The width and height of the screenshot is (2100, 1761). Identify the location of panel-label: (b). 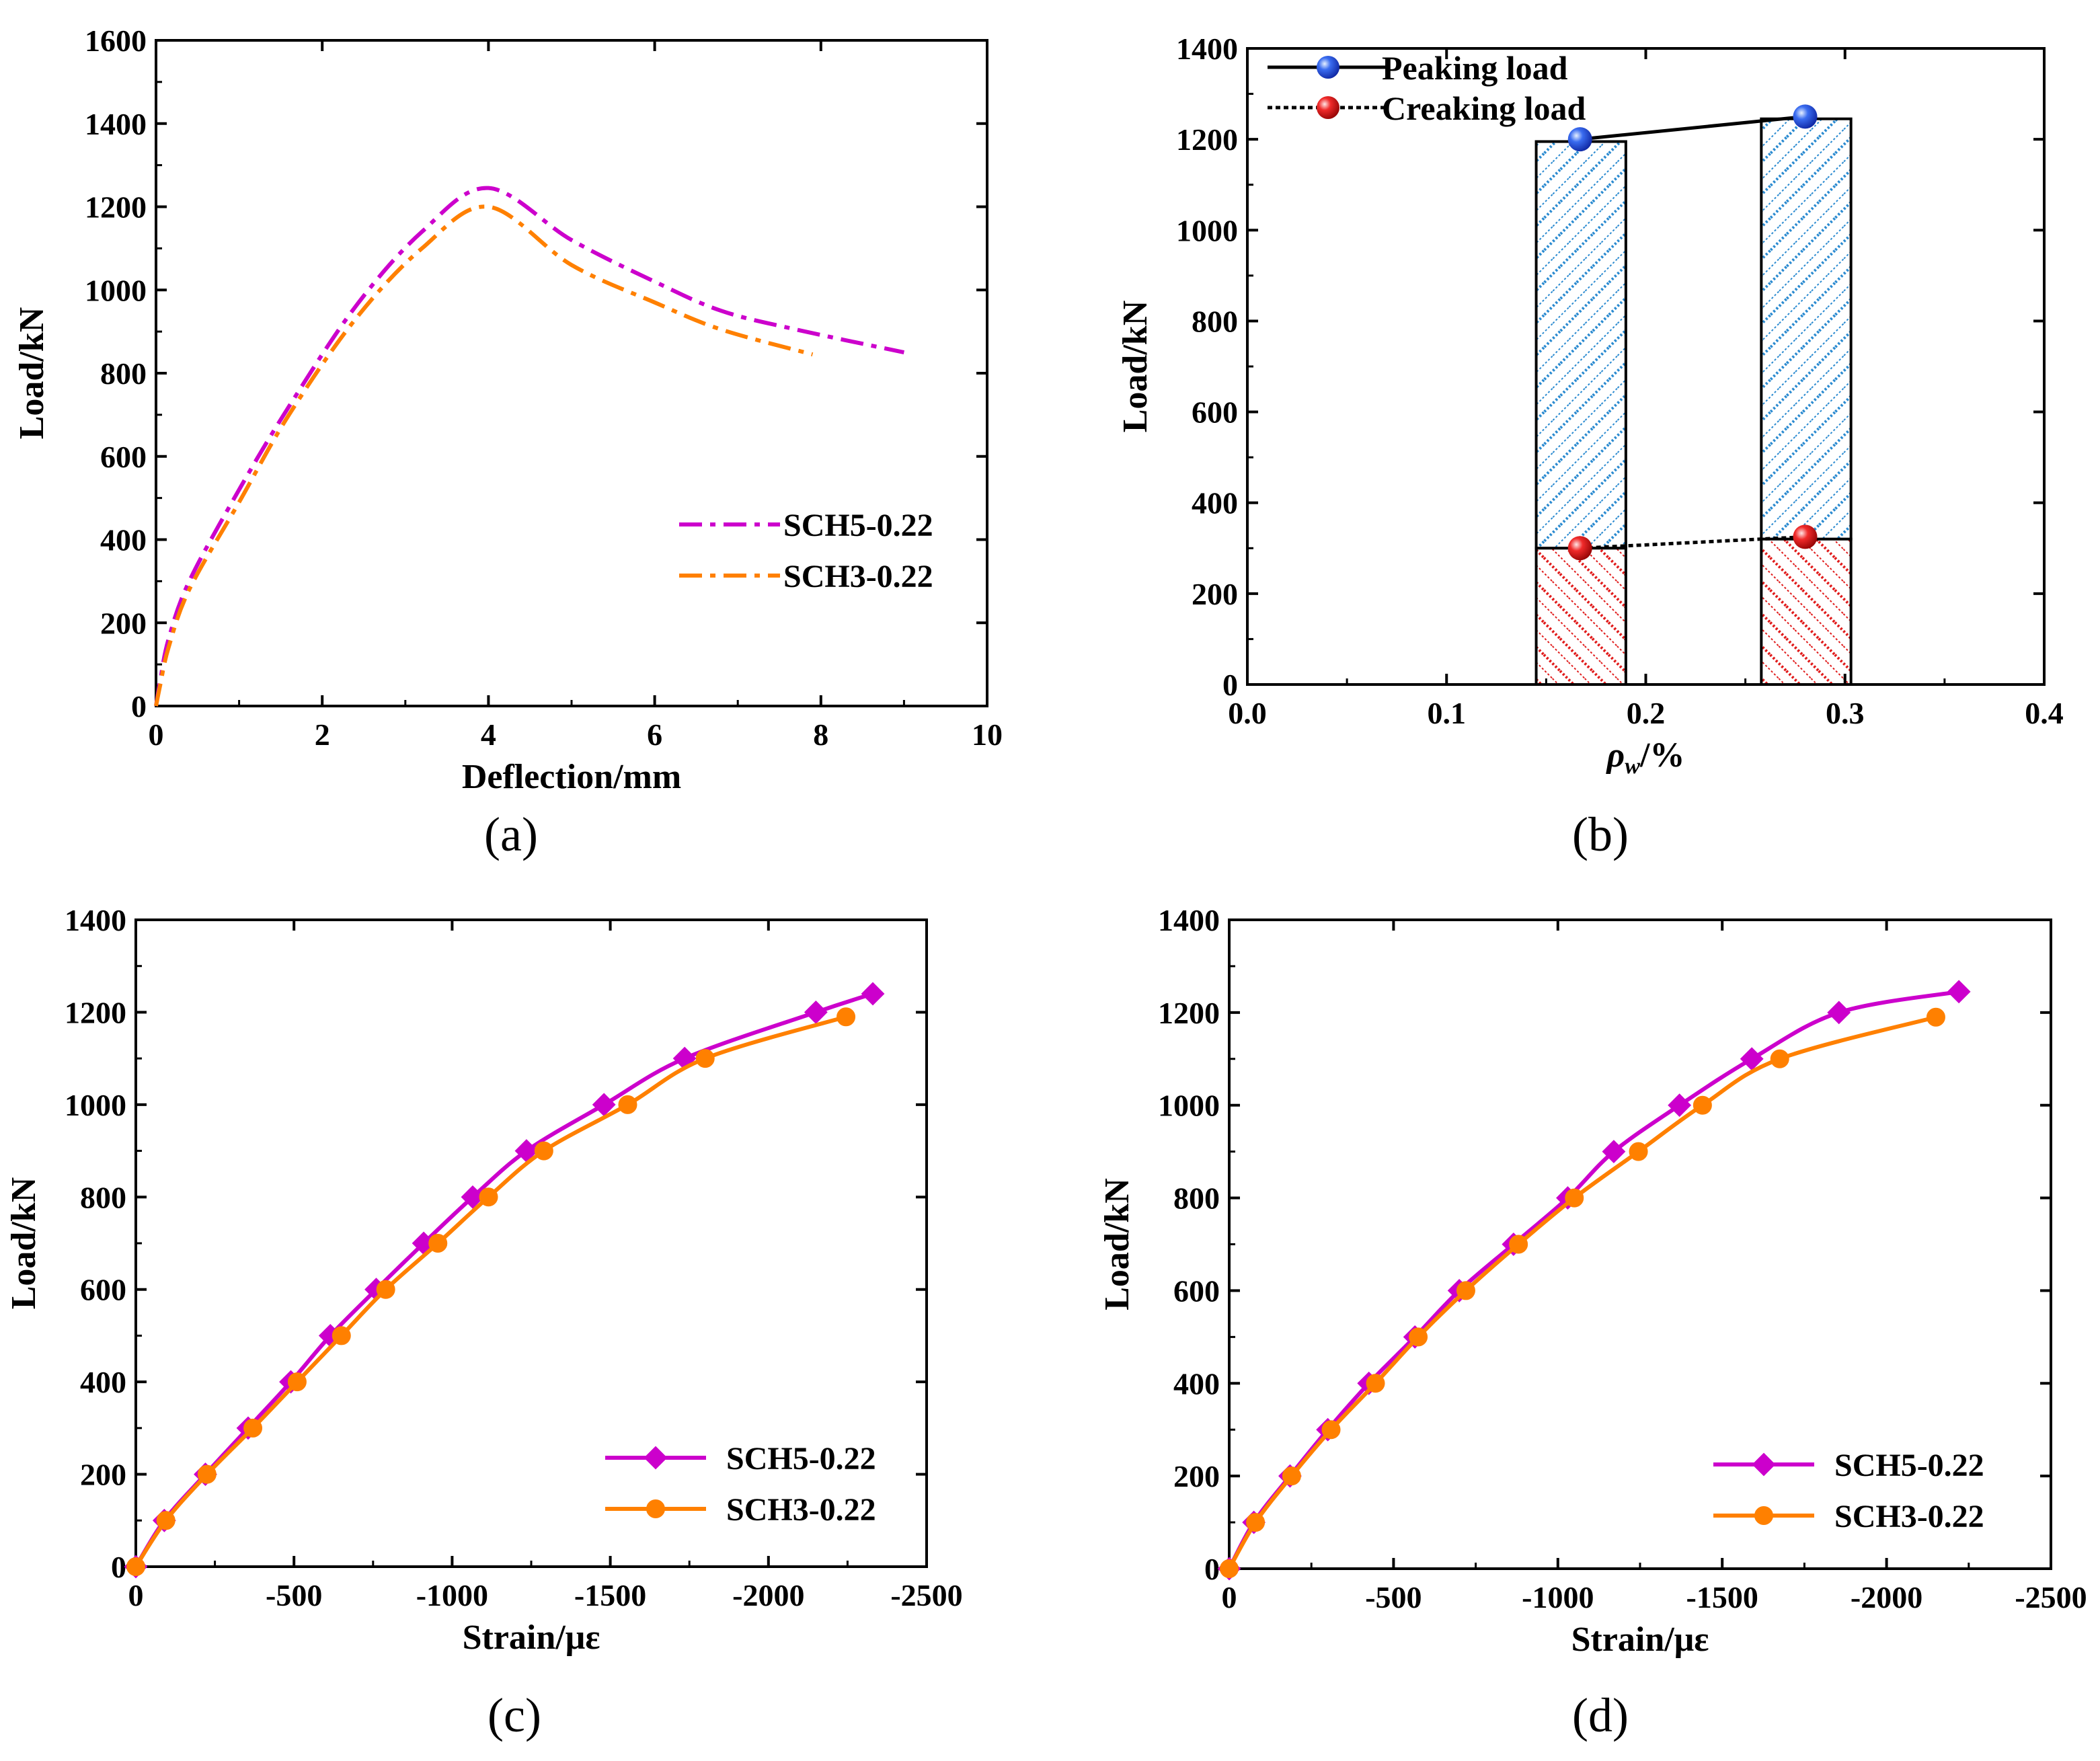
(1600, 835).